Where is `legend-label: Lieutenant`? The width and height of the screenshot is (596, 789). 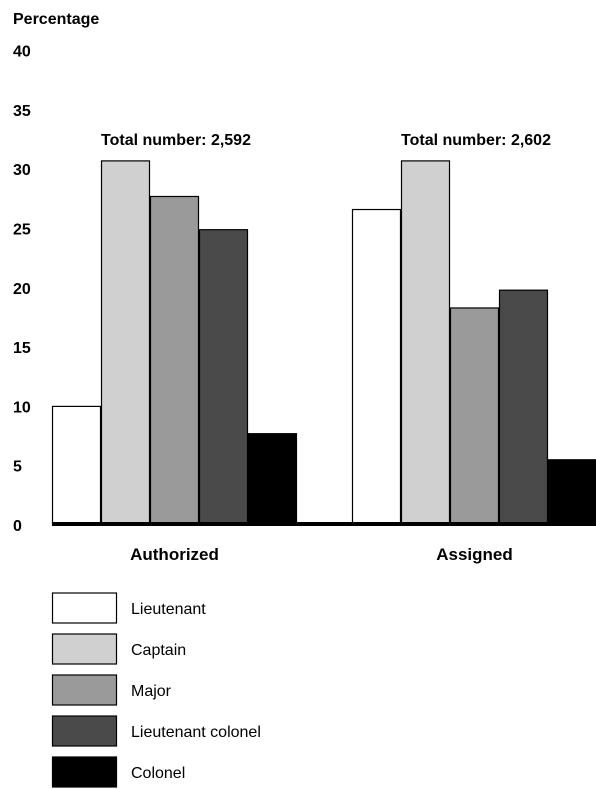
legend-label: Lieutenant is located at coordinates (168, 609).